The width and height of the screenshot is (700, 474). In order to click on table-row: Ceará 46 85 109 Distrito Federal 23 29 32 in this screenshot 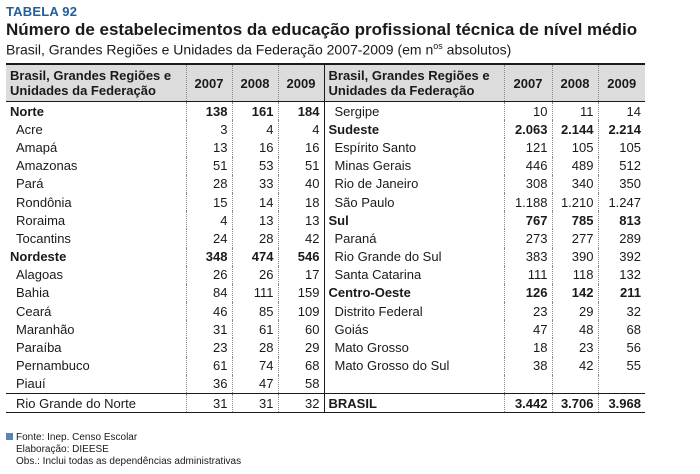, I will do `click(325, 311)`.